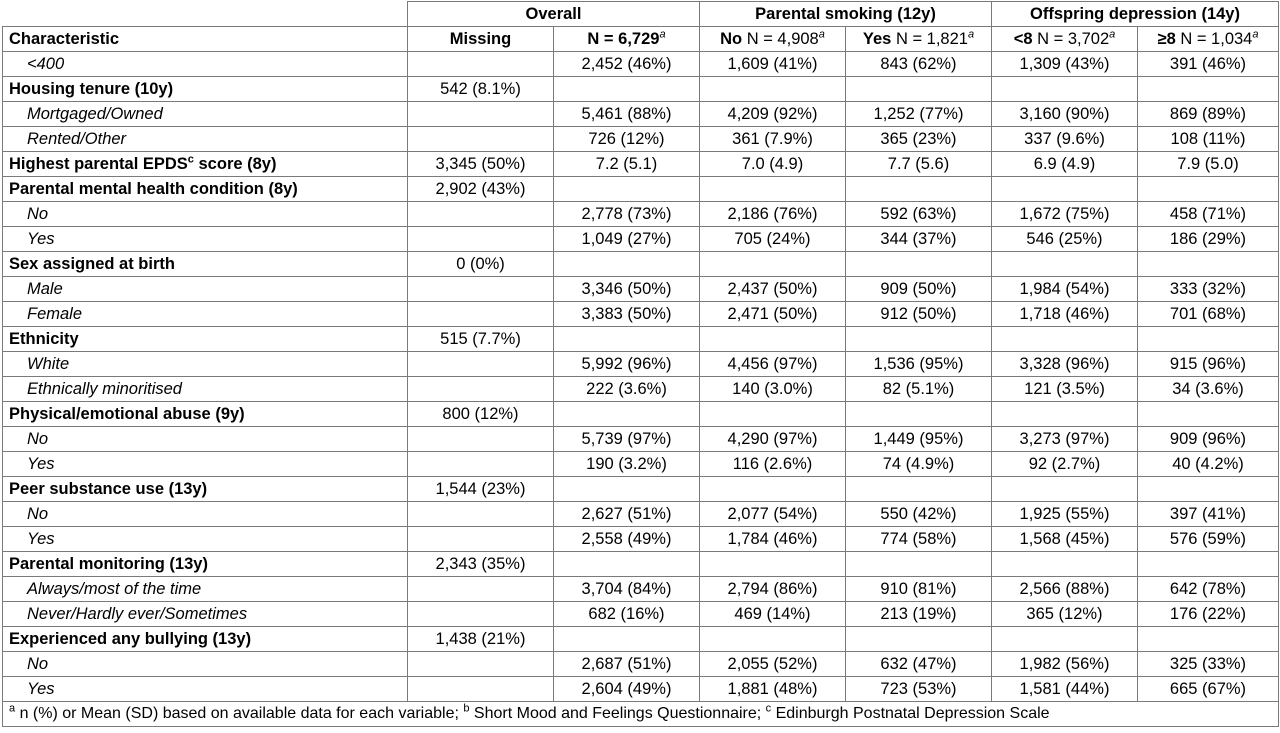 The height and width of the screenshot is (733, 1280). What do you see at coordinates (626, 614) in the screenshot?
I see `cell-overall: 682 (16%)` at bounding box center [626, 614].